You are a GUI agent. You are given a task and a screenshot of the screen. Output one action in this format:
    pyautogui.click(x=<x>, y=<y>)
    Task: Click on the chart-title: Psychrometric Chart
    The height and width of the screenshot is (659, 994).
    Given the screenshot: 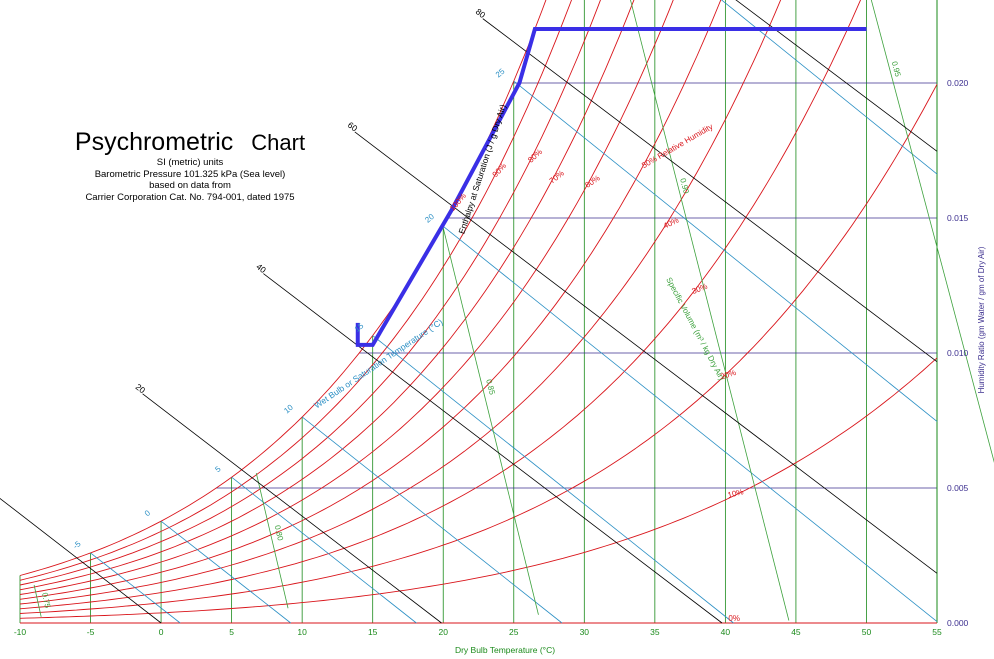 What is the action you would take?
    pyautogui.click(x=190, y=142)
    